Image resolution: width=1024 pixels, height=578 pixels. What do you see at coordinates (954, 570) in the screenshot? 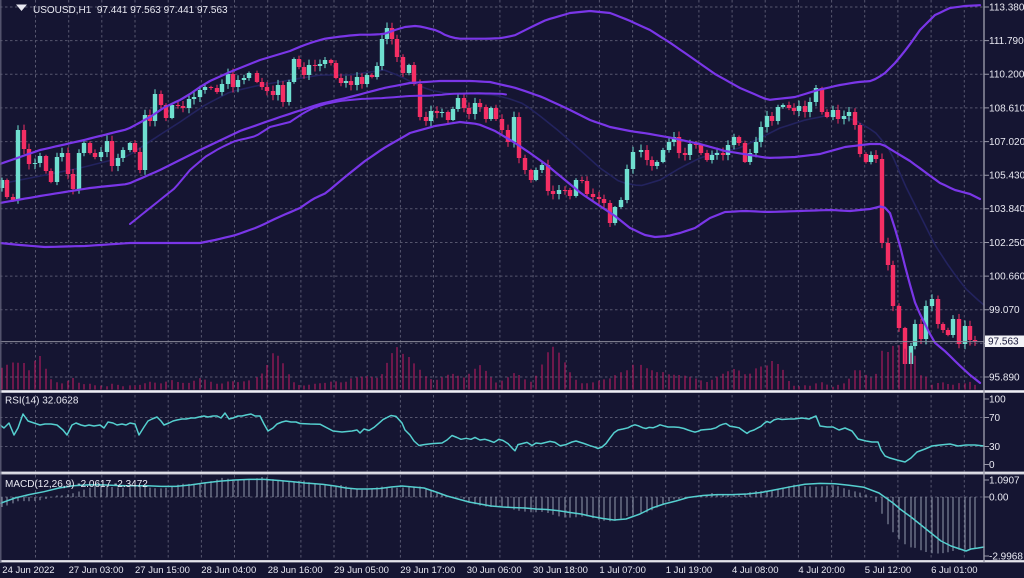
I see `svg-text: 6 Jul 01:00` at bounding box center [954, 570].